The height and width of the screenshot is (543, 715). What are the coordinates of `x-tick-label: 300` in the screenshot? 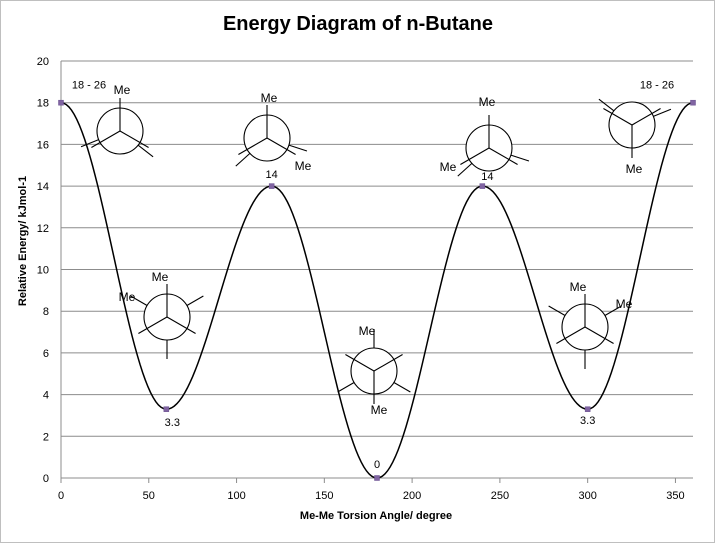 It's located at (587, 496).